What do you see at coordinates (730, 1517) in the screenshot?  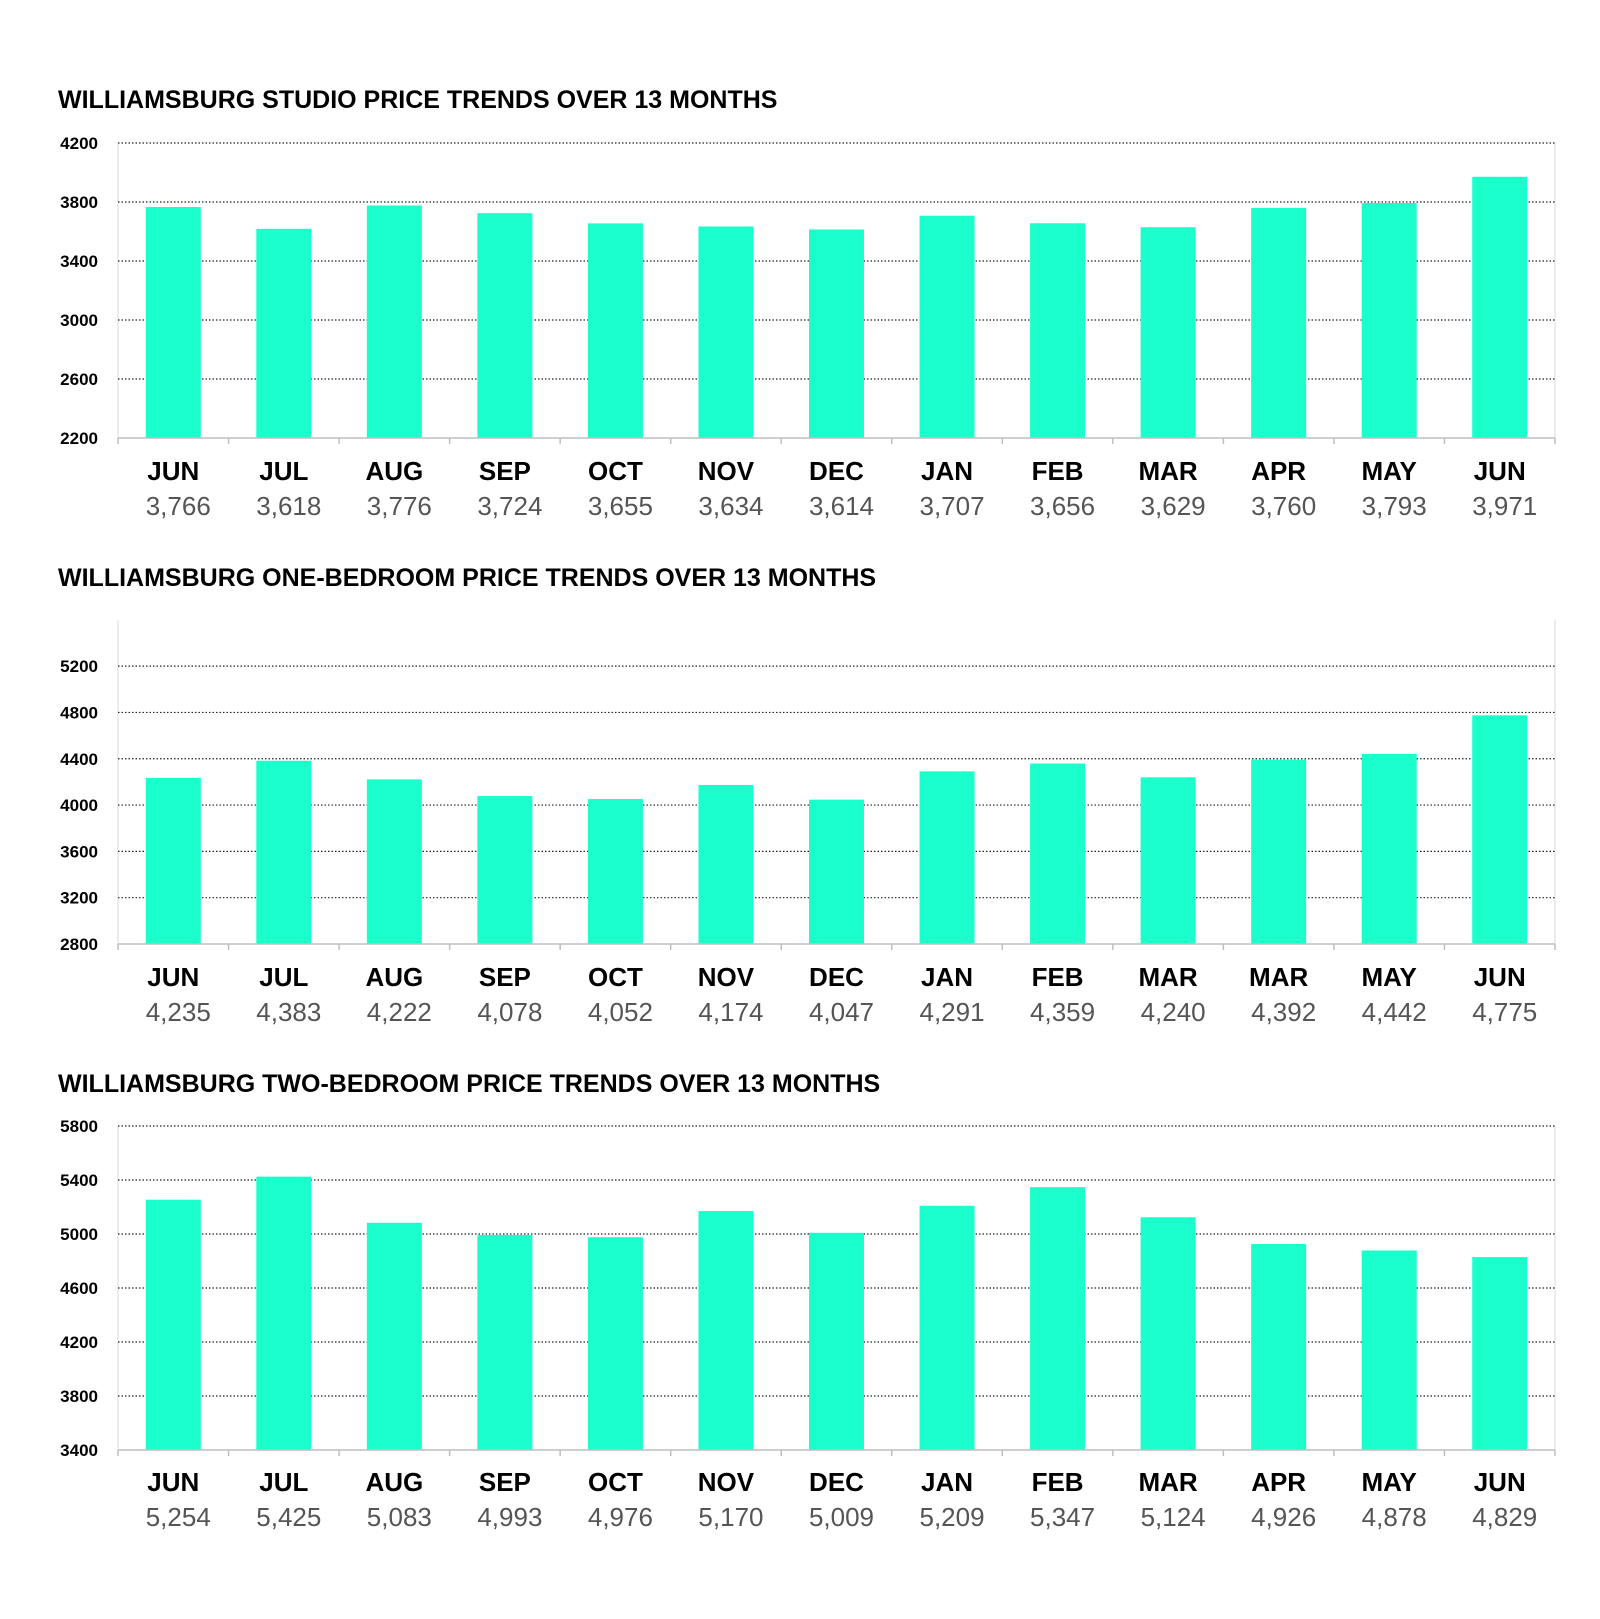 I see `data-label: 5,170` at bounding box center [730, 1517].